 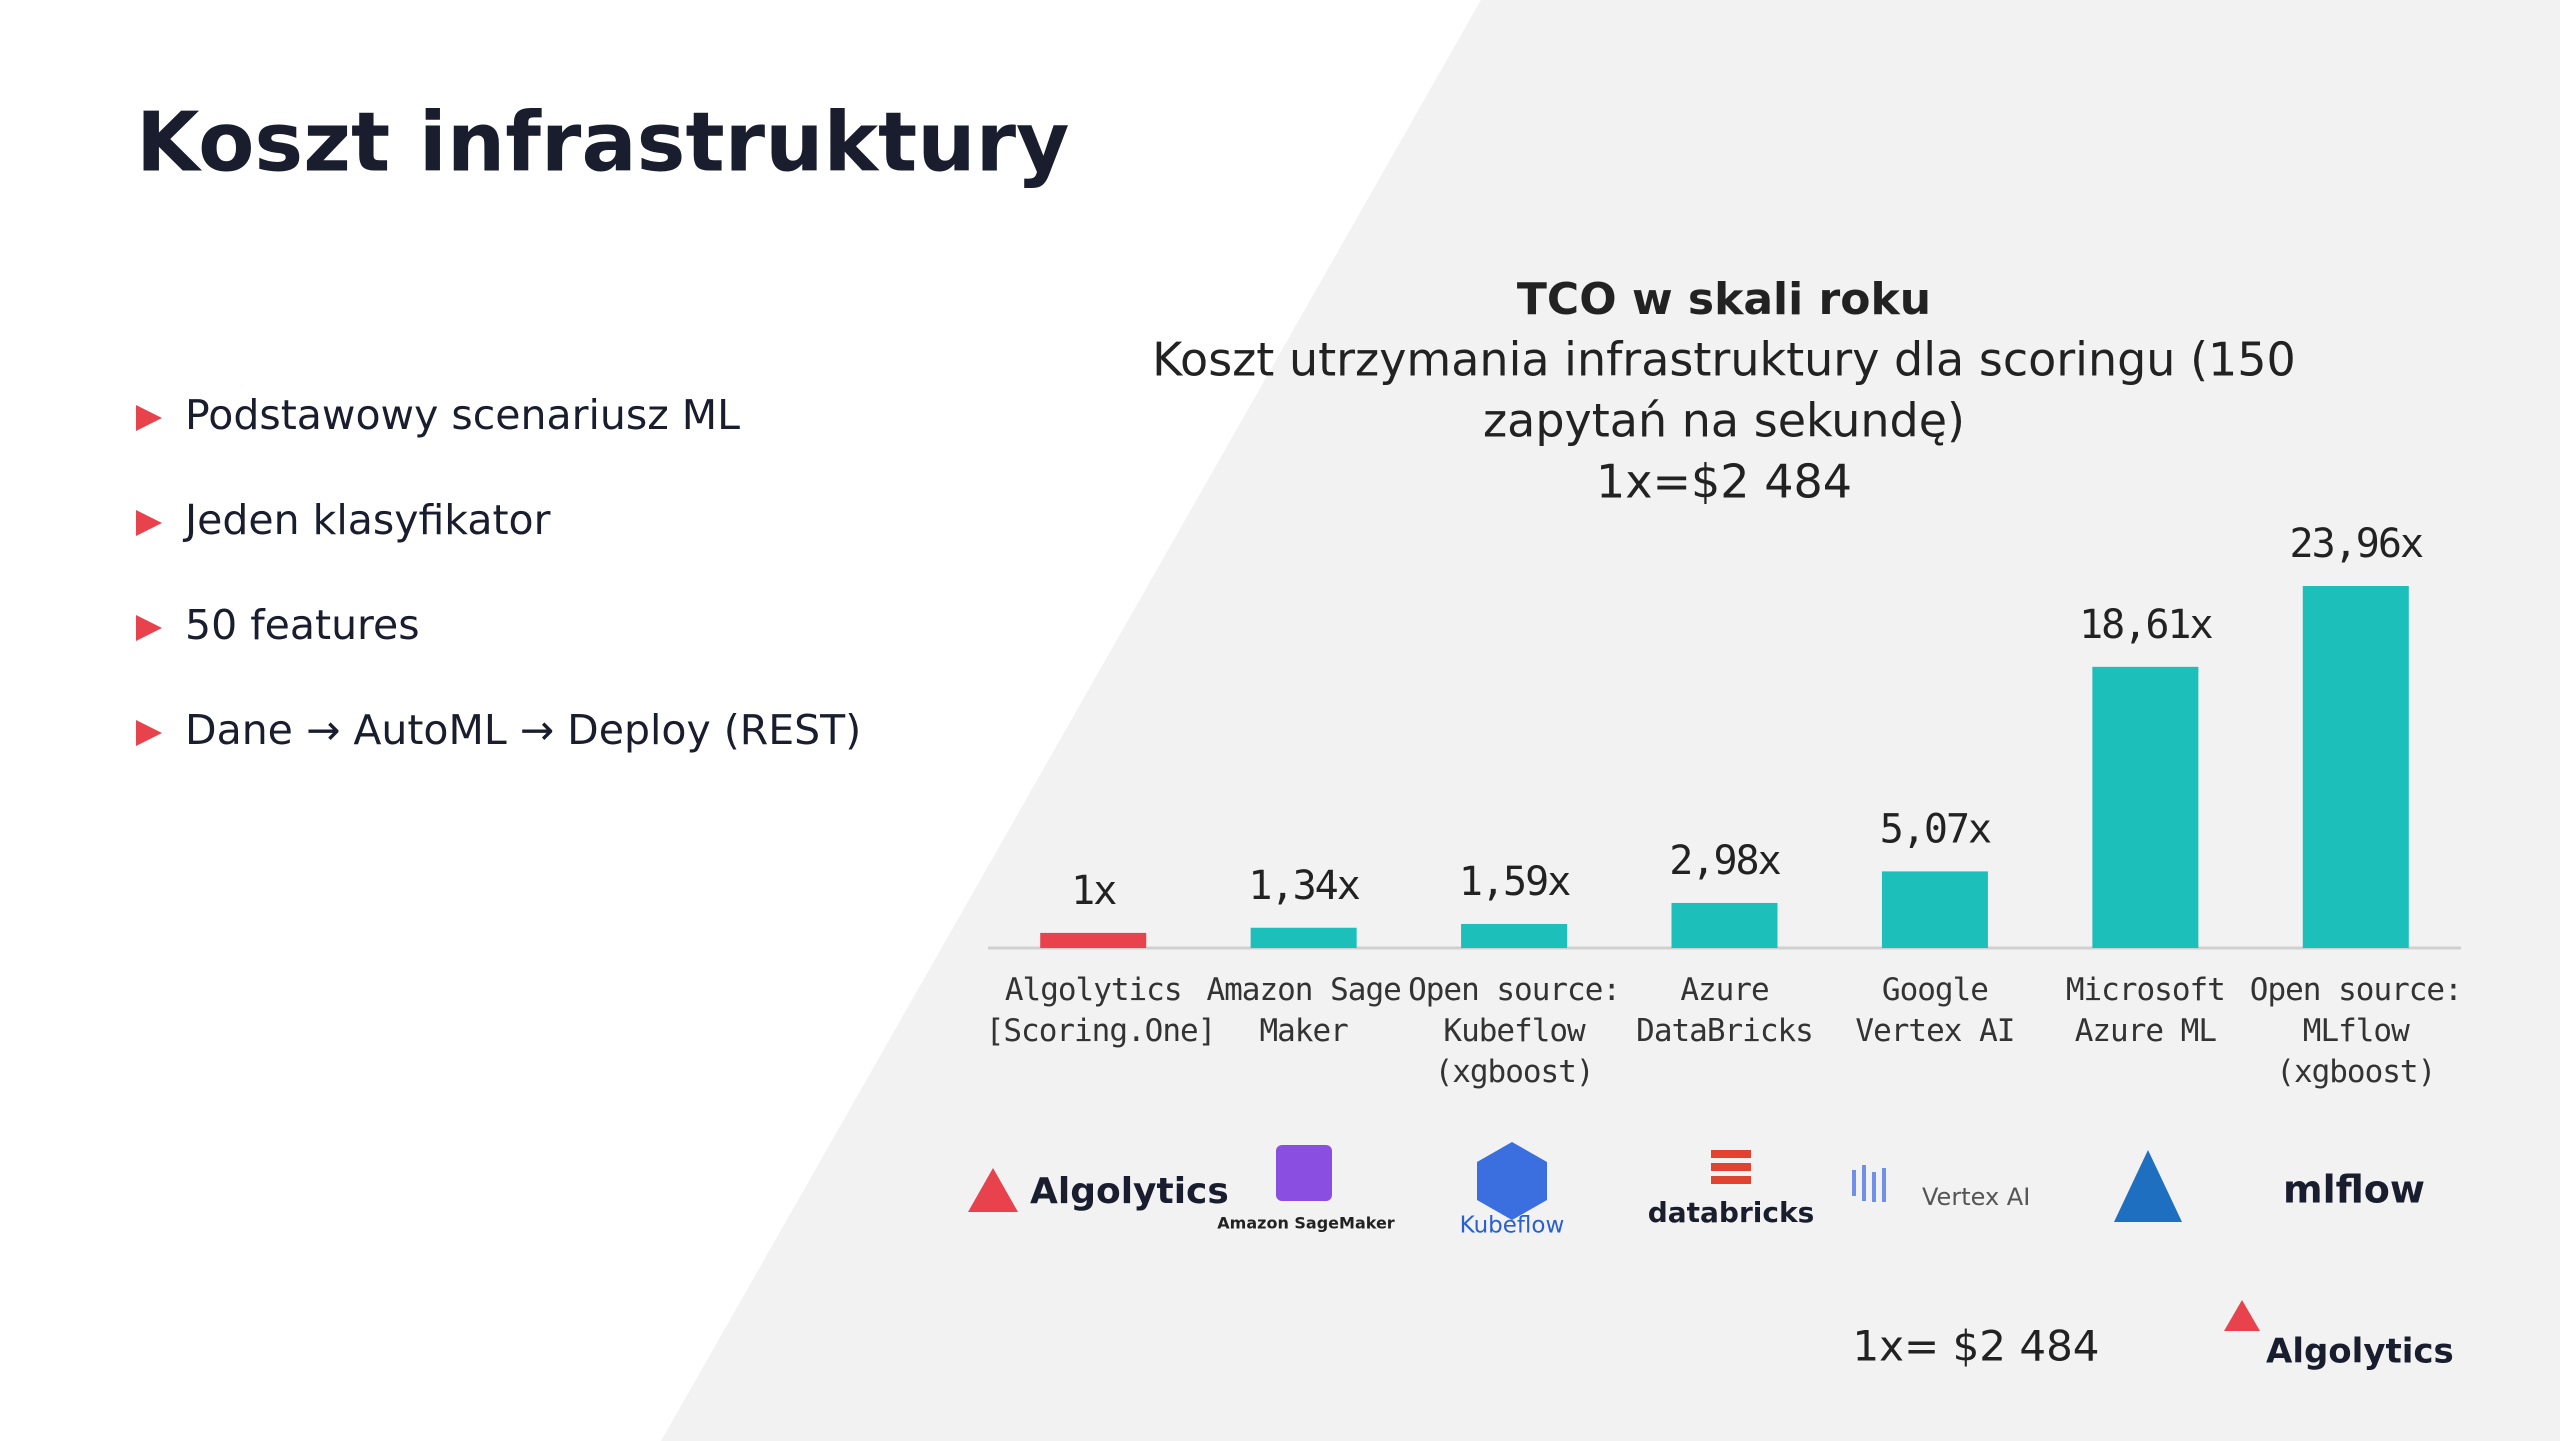 What do you see at coordinates (1976, 1197) in the screenshot?
I see `logo-text: Vertex AI` at bounding box center [1976, 1197].